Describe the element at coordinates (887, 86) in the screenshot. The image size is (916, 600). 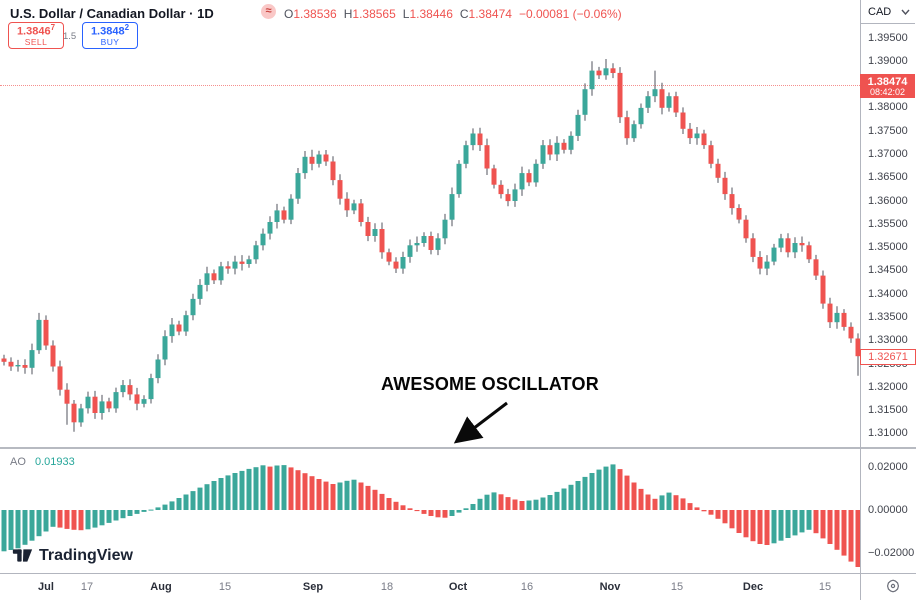
I see `last-price-label: 1.38474 08:42:02` at that location.